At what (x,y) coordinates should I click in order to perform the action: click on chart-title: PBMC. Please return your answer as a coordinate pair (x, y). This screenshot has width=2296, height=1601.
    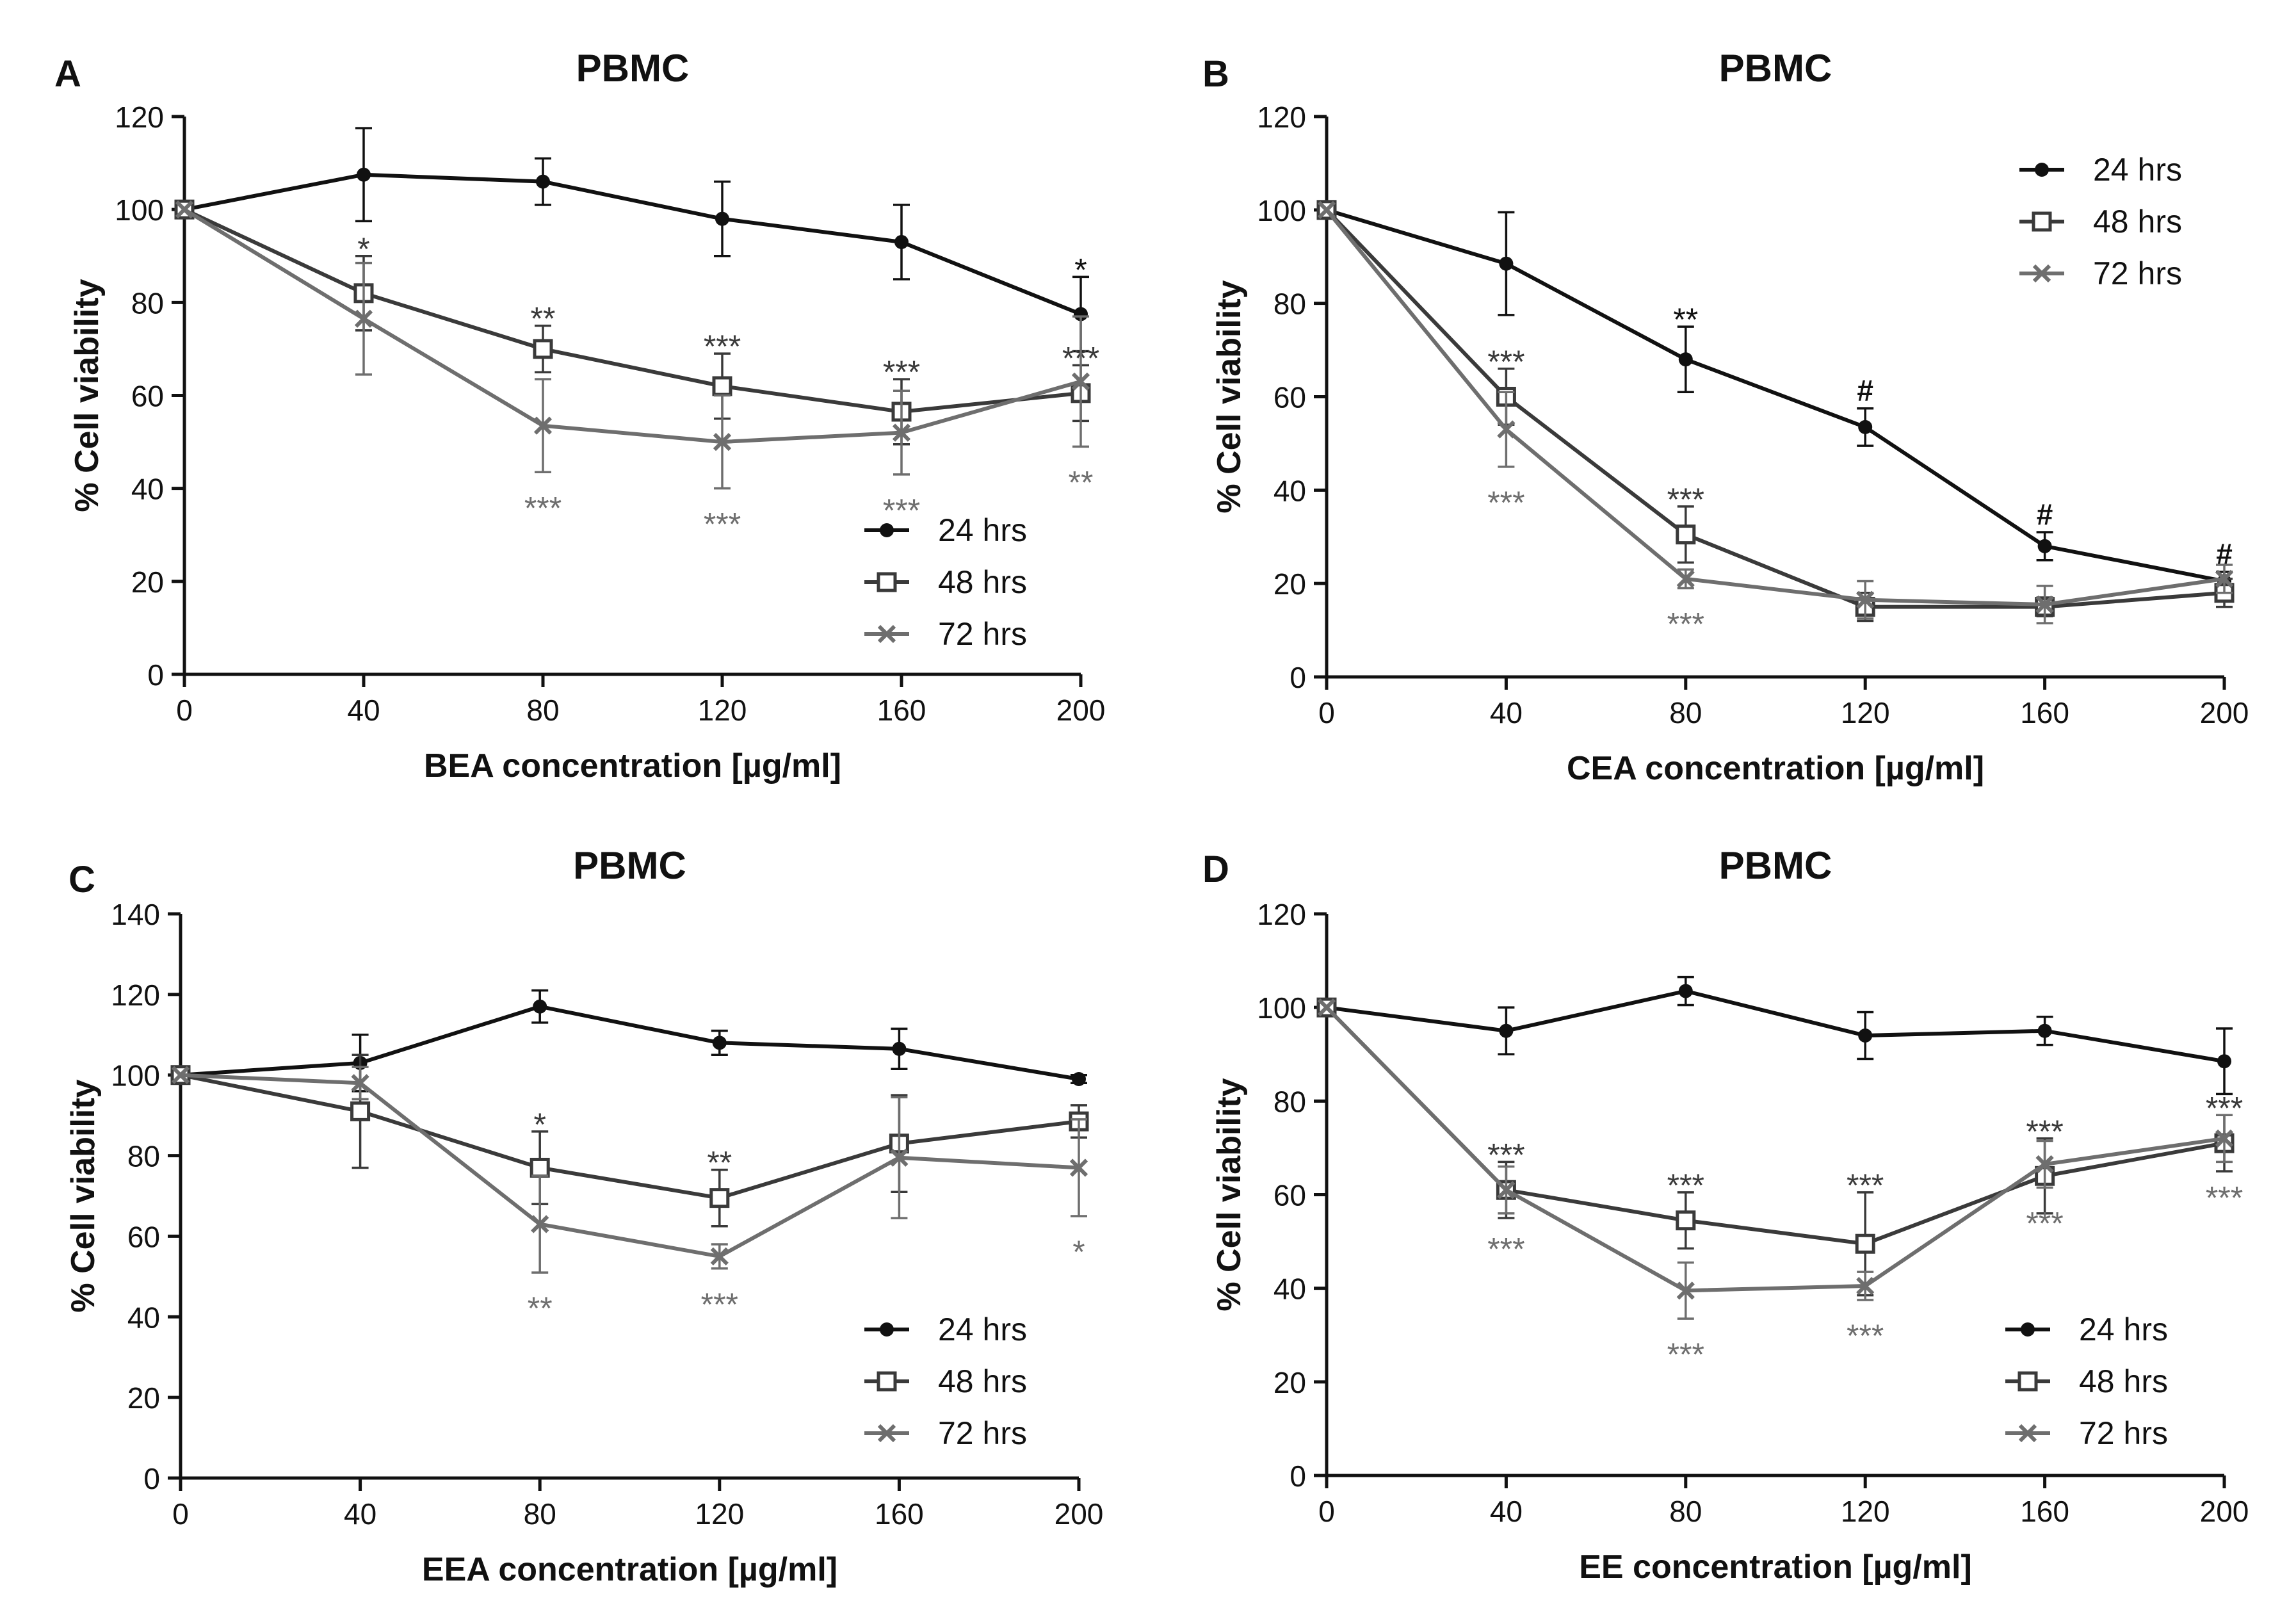
    Looking at the image, I should click on (633, 68).